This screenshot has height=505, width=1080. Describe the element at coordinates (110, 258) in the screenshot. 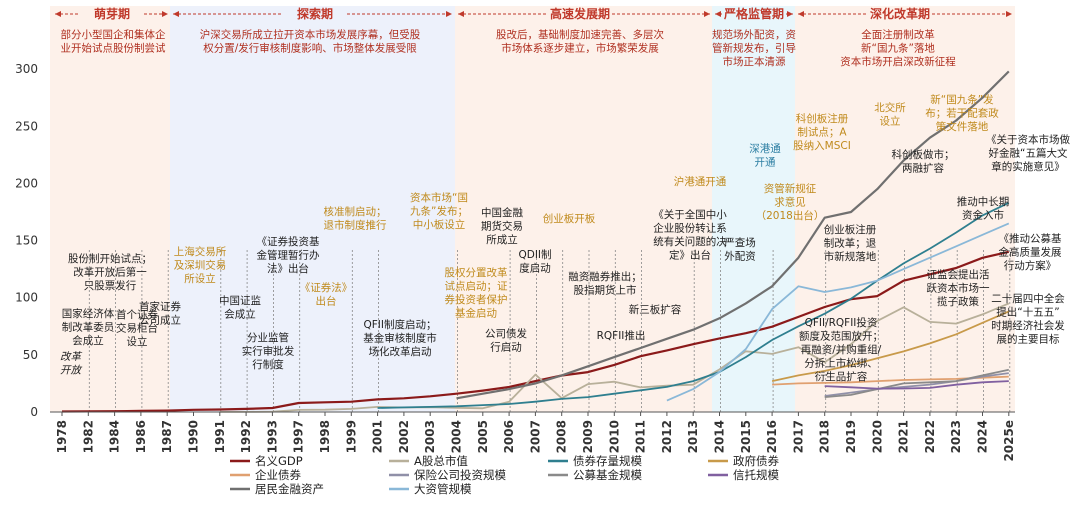

I see `event-e1984-line-0: 股份制开始试点；` at that location.